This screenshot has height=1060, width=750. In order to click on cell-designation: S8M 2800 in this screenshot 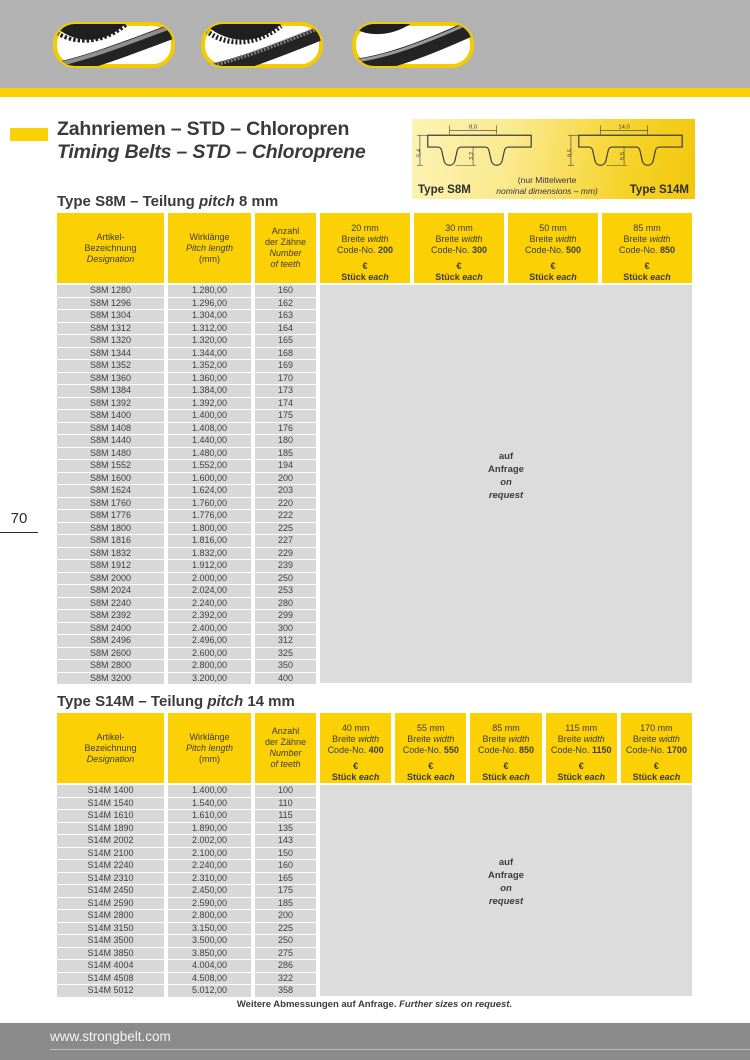, I will do `click(110, 666)`.